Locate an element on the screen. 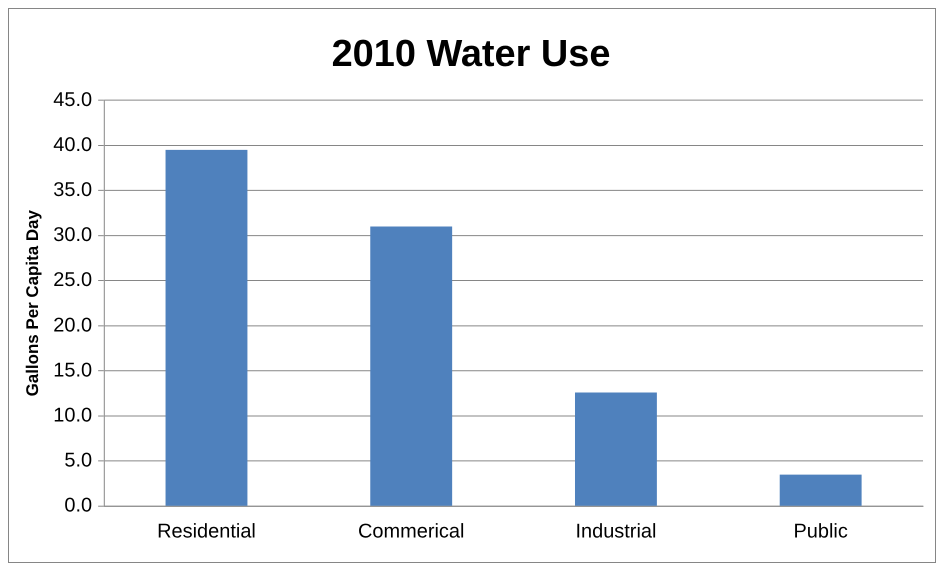 The height and width of the screenshot is (573, 946). y-axis-title: Gallons Per Capita Day is located at coordinates (32, 303).